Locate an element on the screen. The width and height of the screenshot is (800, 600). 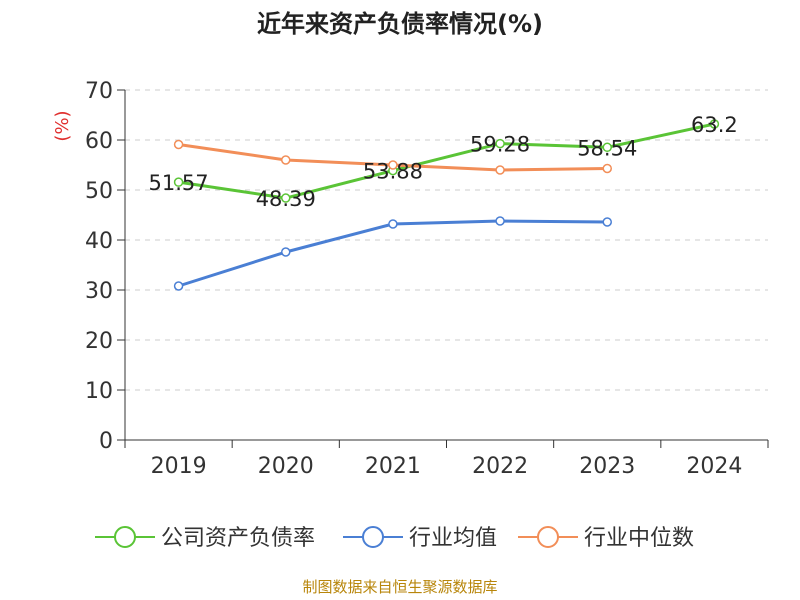
data-label: 51.57 is located at coordinates (179, 183).